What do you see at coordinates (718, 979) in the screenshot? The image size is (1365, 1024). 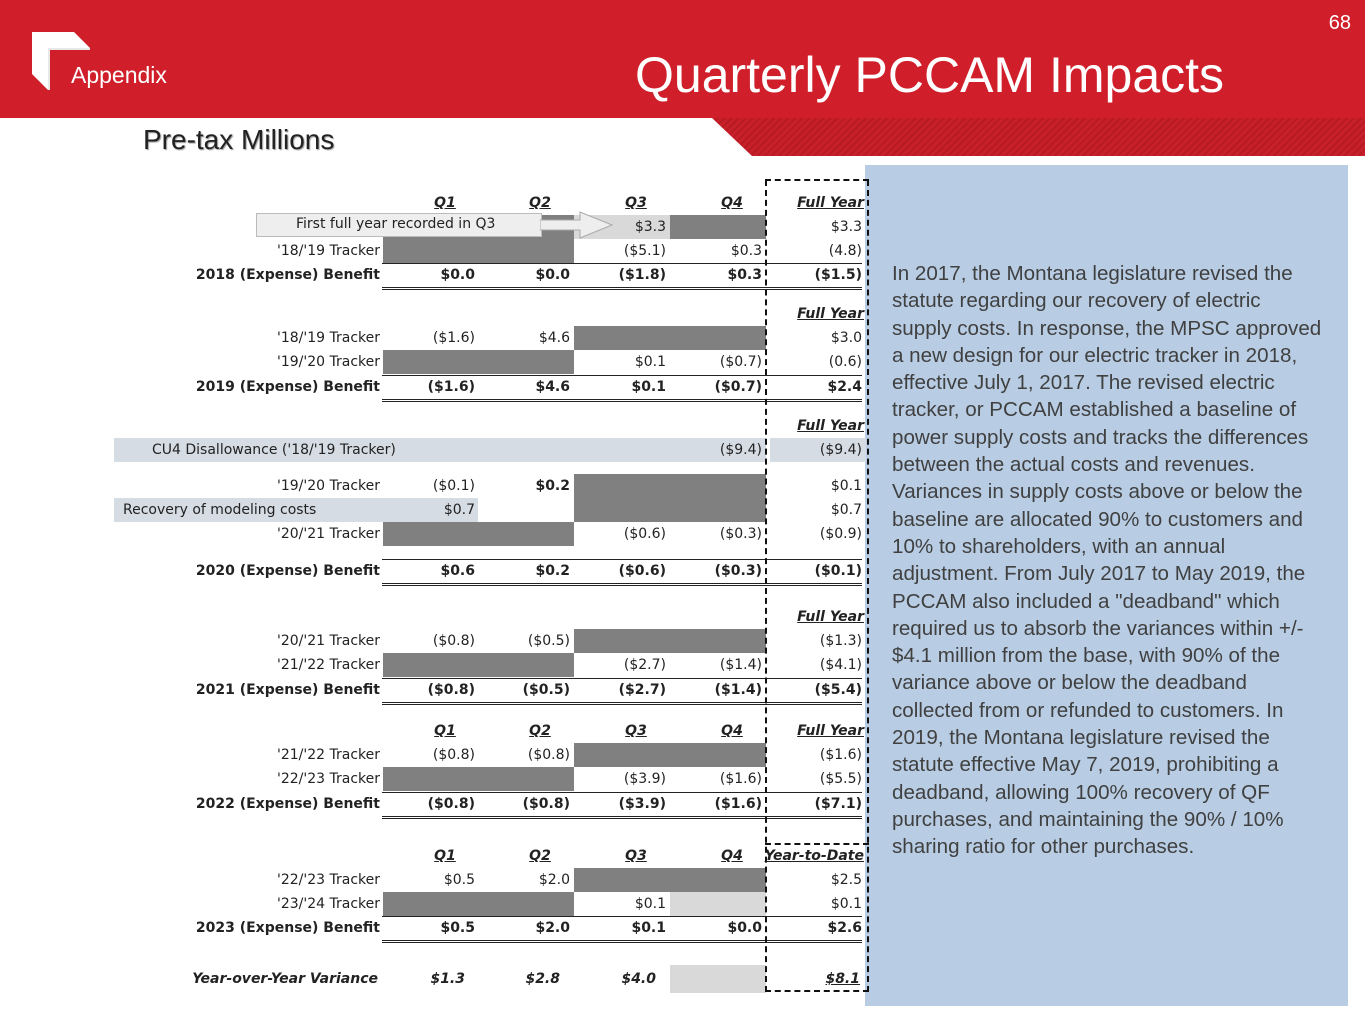 I see `empty-light-cell` at bounding box center [718, 979].